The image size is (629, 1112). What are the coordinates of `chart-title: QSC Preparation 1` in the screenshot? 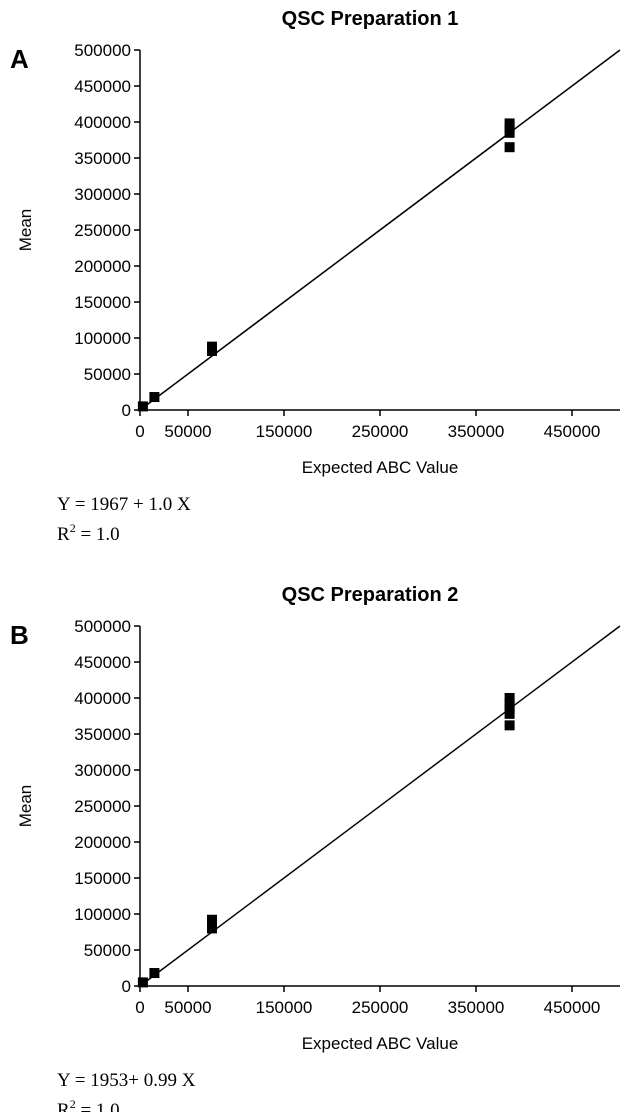 It's located at (370, 19).